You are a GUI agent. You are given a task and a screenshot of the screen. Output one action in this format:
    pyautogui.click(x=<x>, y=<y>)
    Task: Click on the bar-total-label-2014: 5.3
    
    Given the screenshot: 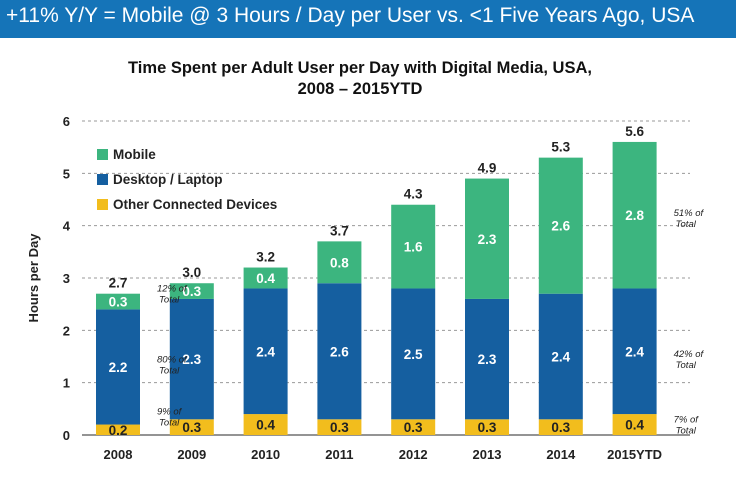 What is the action you would take?
    pyautogui.click(x=560, y=147)
    